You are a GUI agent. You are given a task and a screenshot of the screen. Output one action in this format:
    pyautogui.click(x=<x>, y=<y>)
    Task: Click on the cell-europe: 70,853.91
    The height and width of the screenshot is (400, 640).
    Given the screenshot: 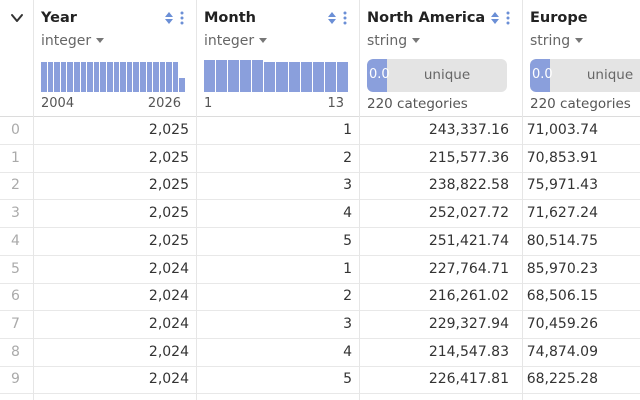 What is the action you would take?
    pyautogui.click(x=562, y=157)
    